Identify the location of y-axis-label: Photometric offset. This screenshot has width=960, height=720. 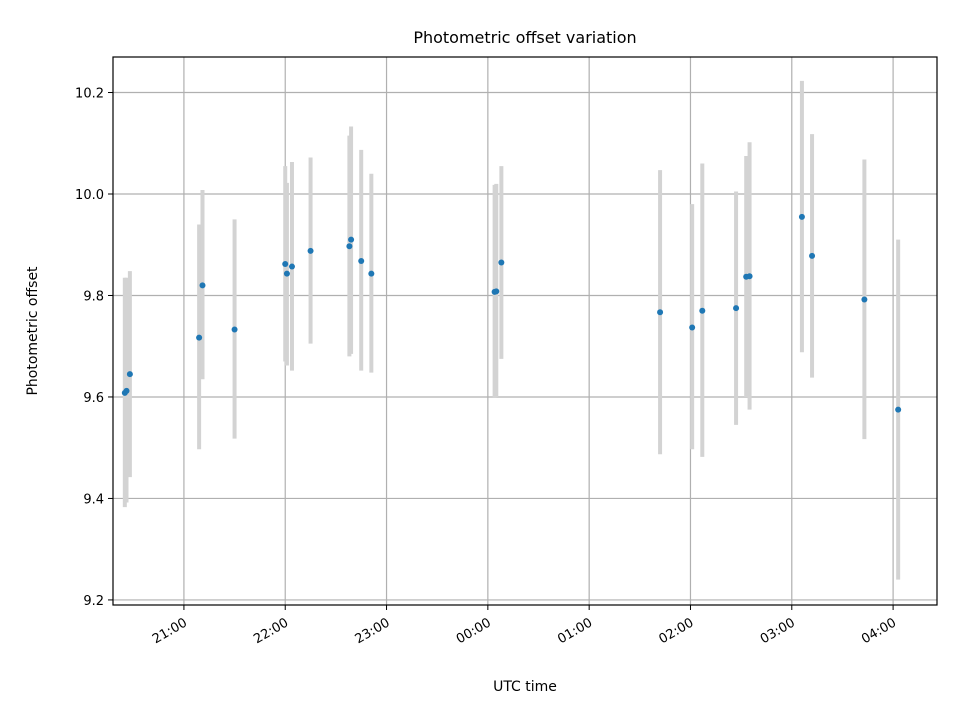
(33, 331).